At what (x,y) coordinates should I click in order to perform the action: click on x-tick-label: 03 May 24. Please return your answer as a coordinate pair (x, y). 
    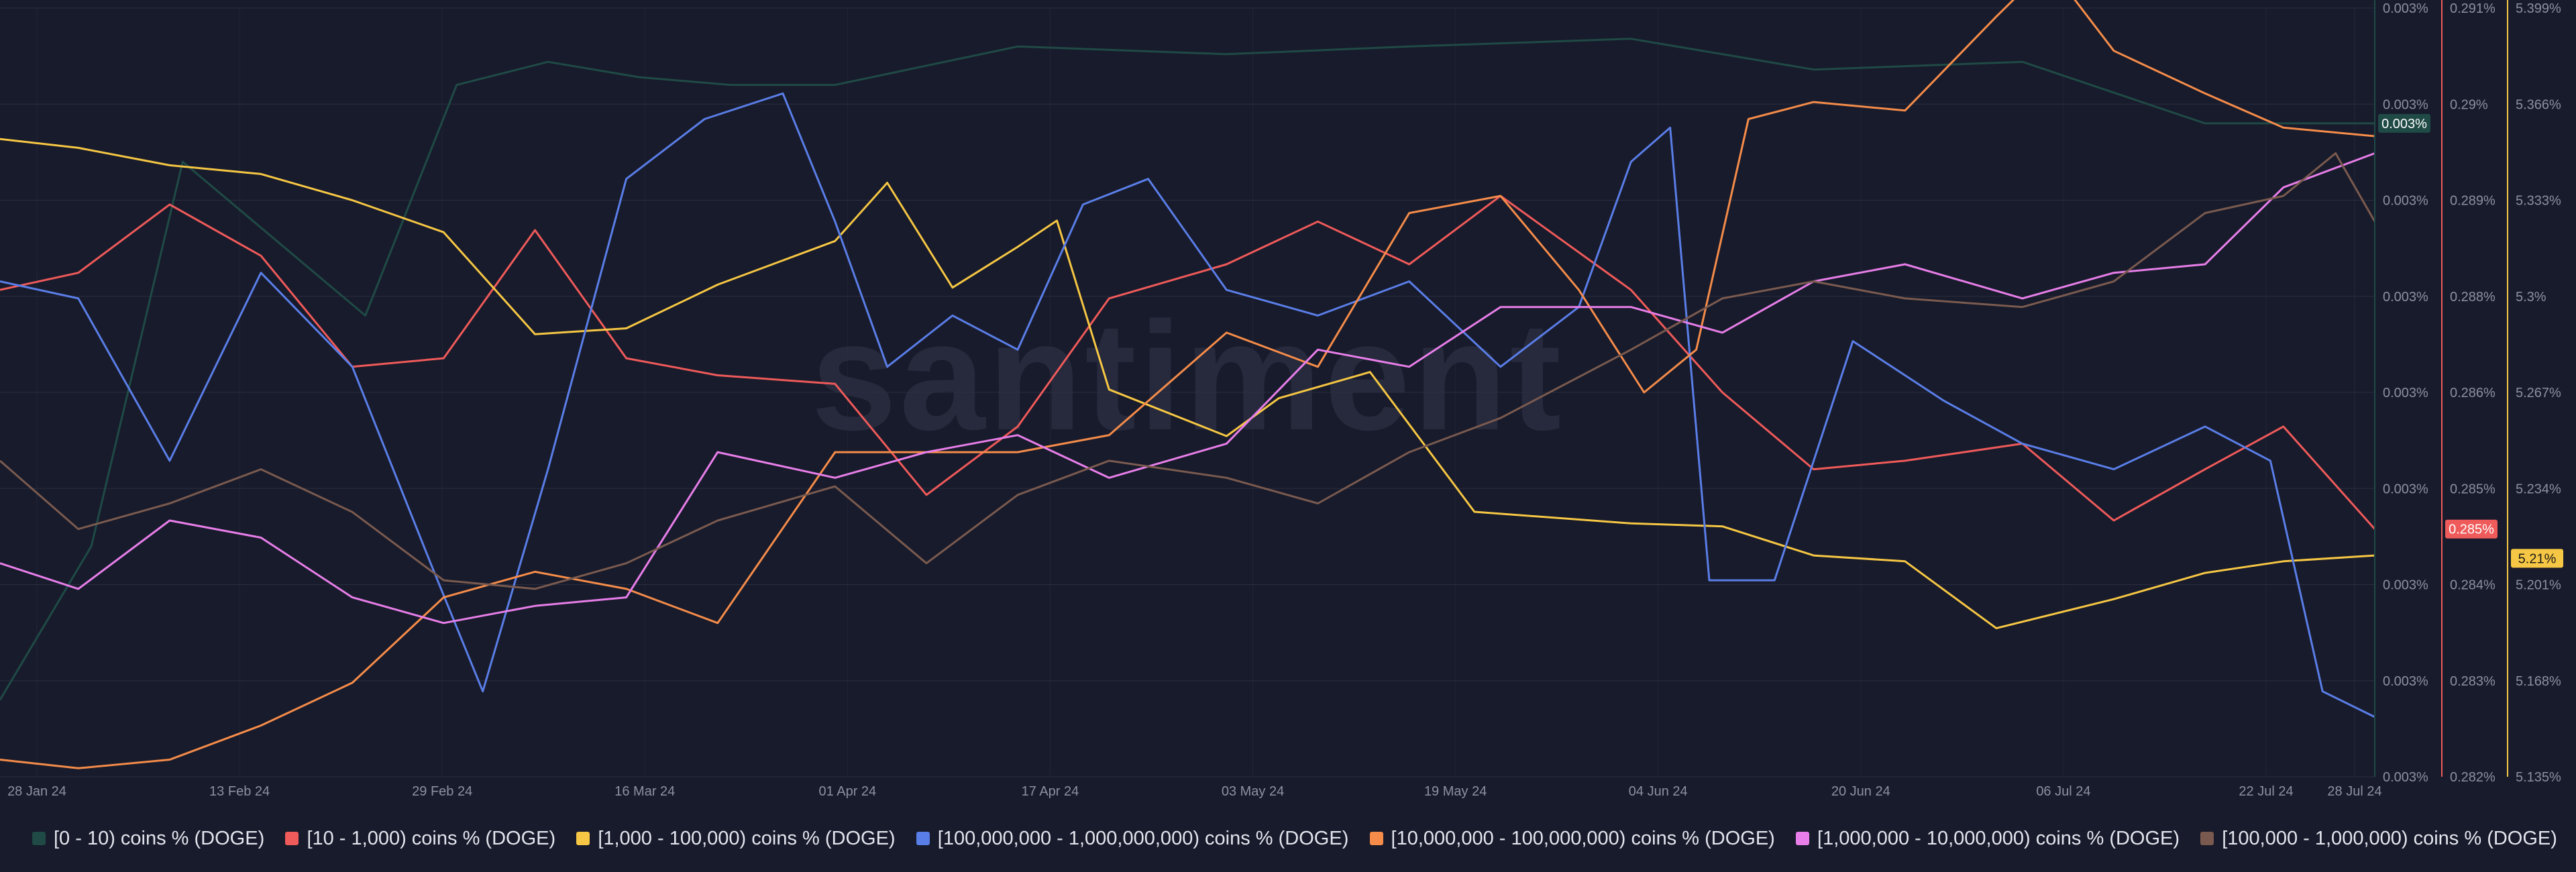
    Looking at the image, I should click on (1253, 791).